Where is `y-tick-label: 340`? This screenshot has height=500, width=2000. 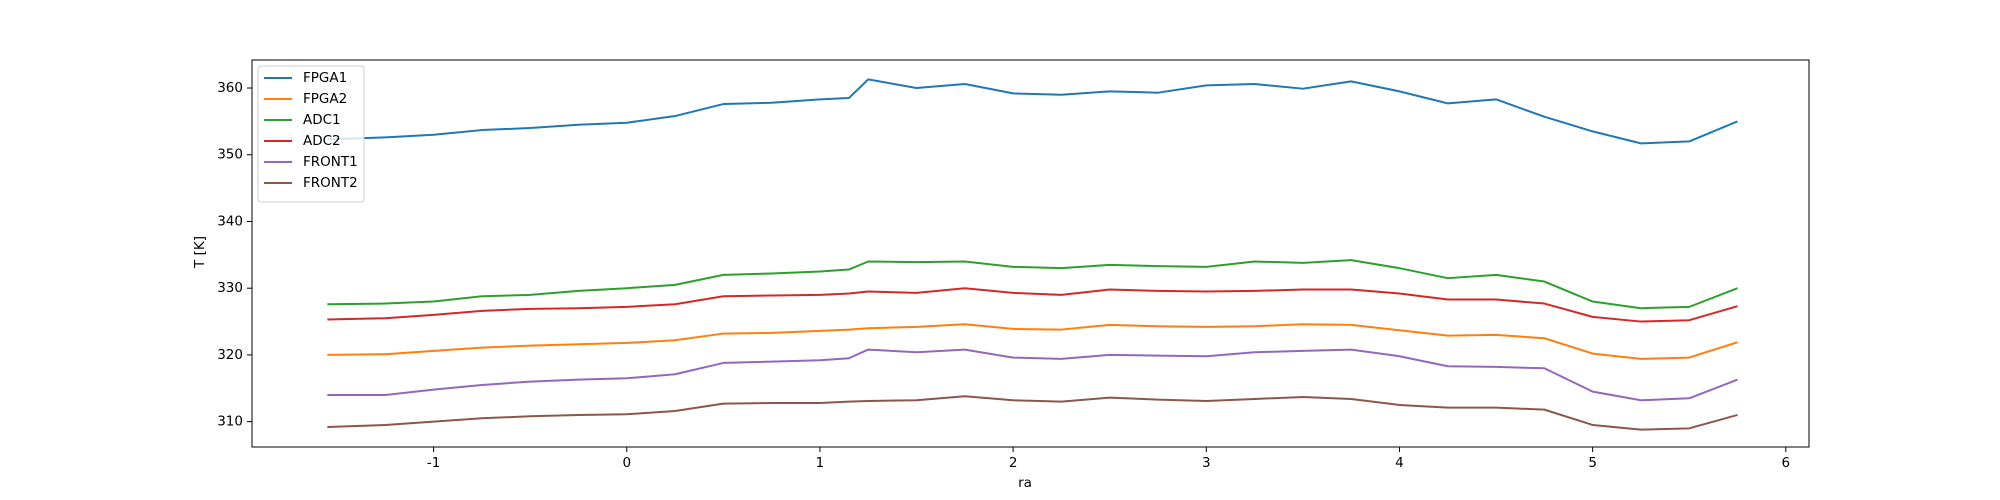 y-tick-label: 340 is located at coordinates (230, 221).